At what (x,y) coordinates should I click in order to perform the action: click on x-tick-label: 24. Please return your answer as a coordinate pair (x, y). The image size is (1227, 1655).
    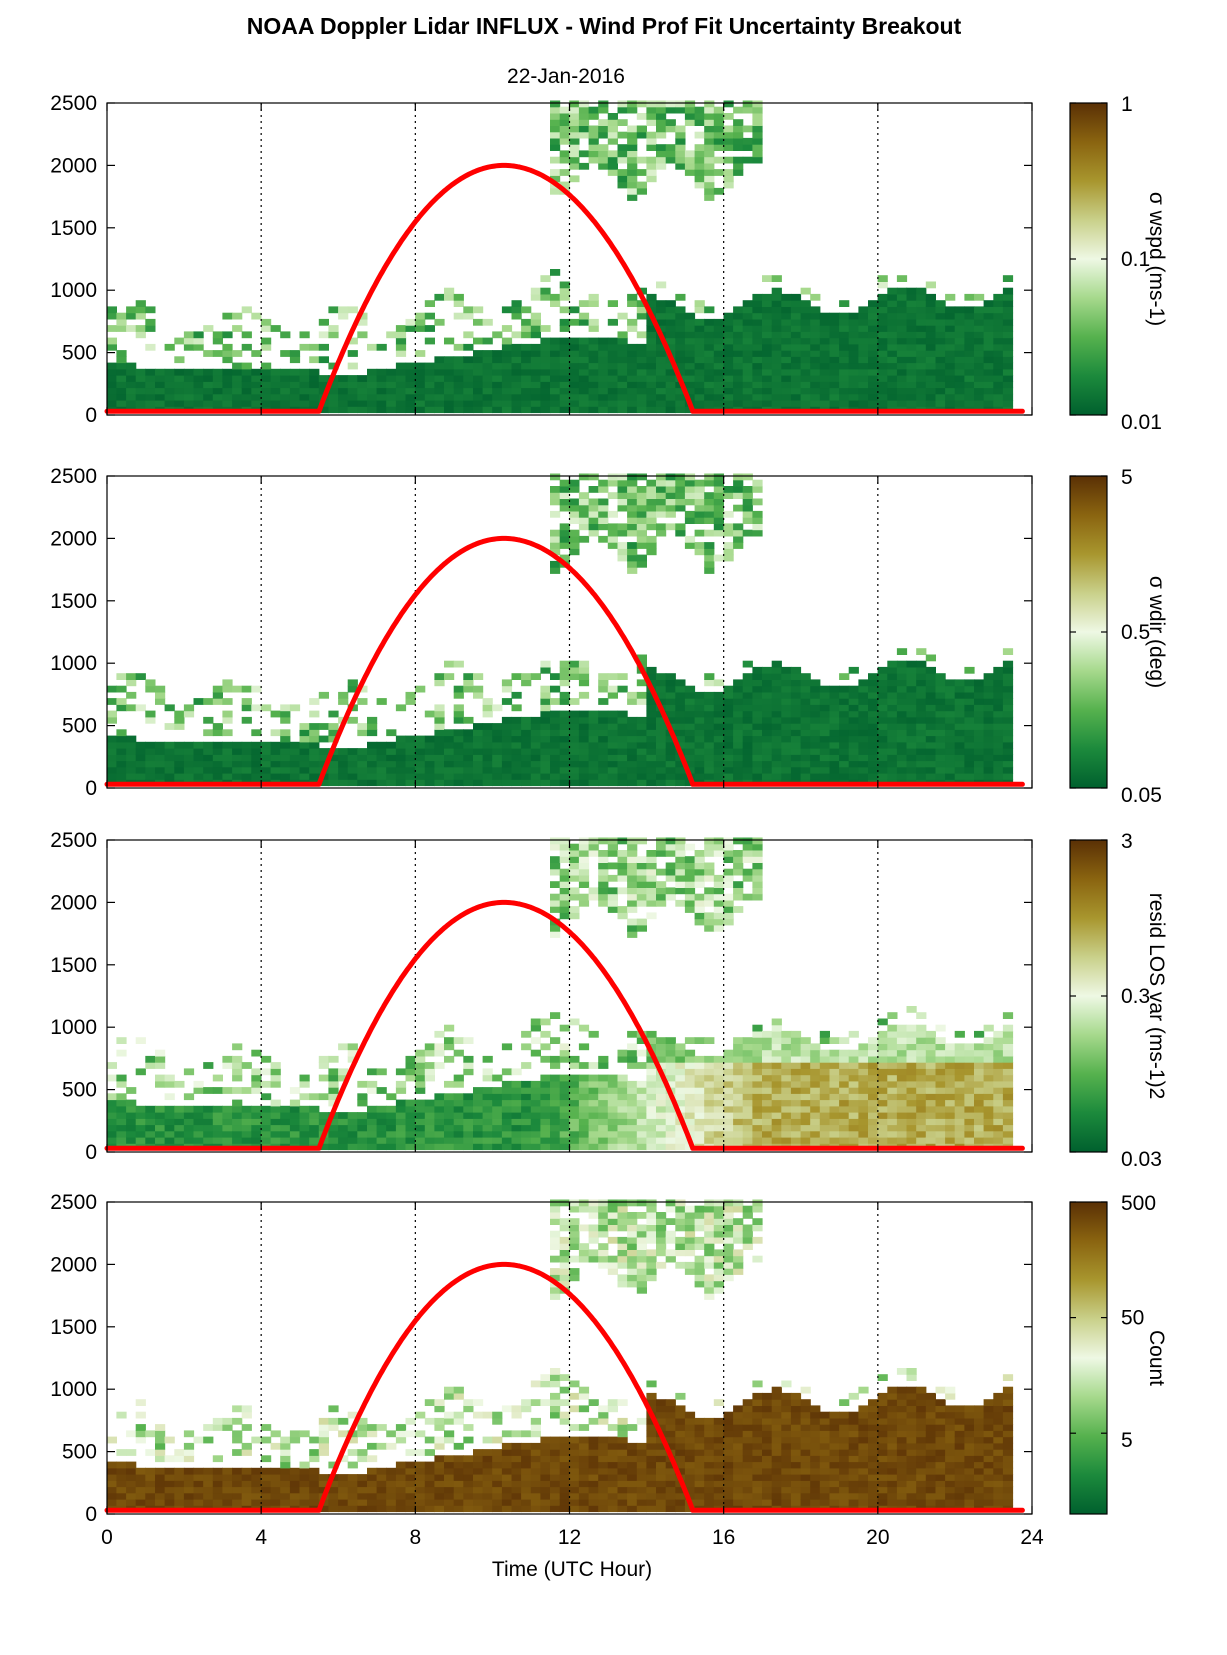
    Looking at the image, I should click on (1032, 1537).